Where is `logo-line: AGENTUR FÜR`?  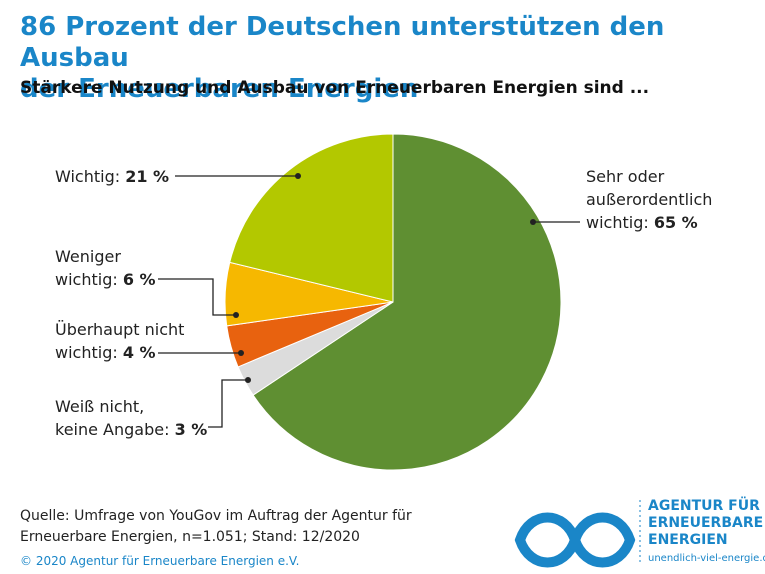 logo-line: AGENTUR FÜR is located at coordinates (704, 506).